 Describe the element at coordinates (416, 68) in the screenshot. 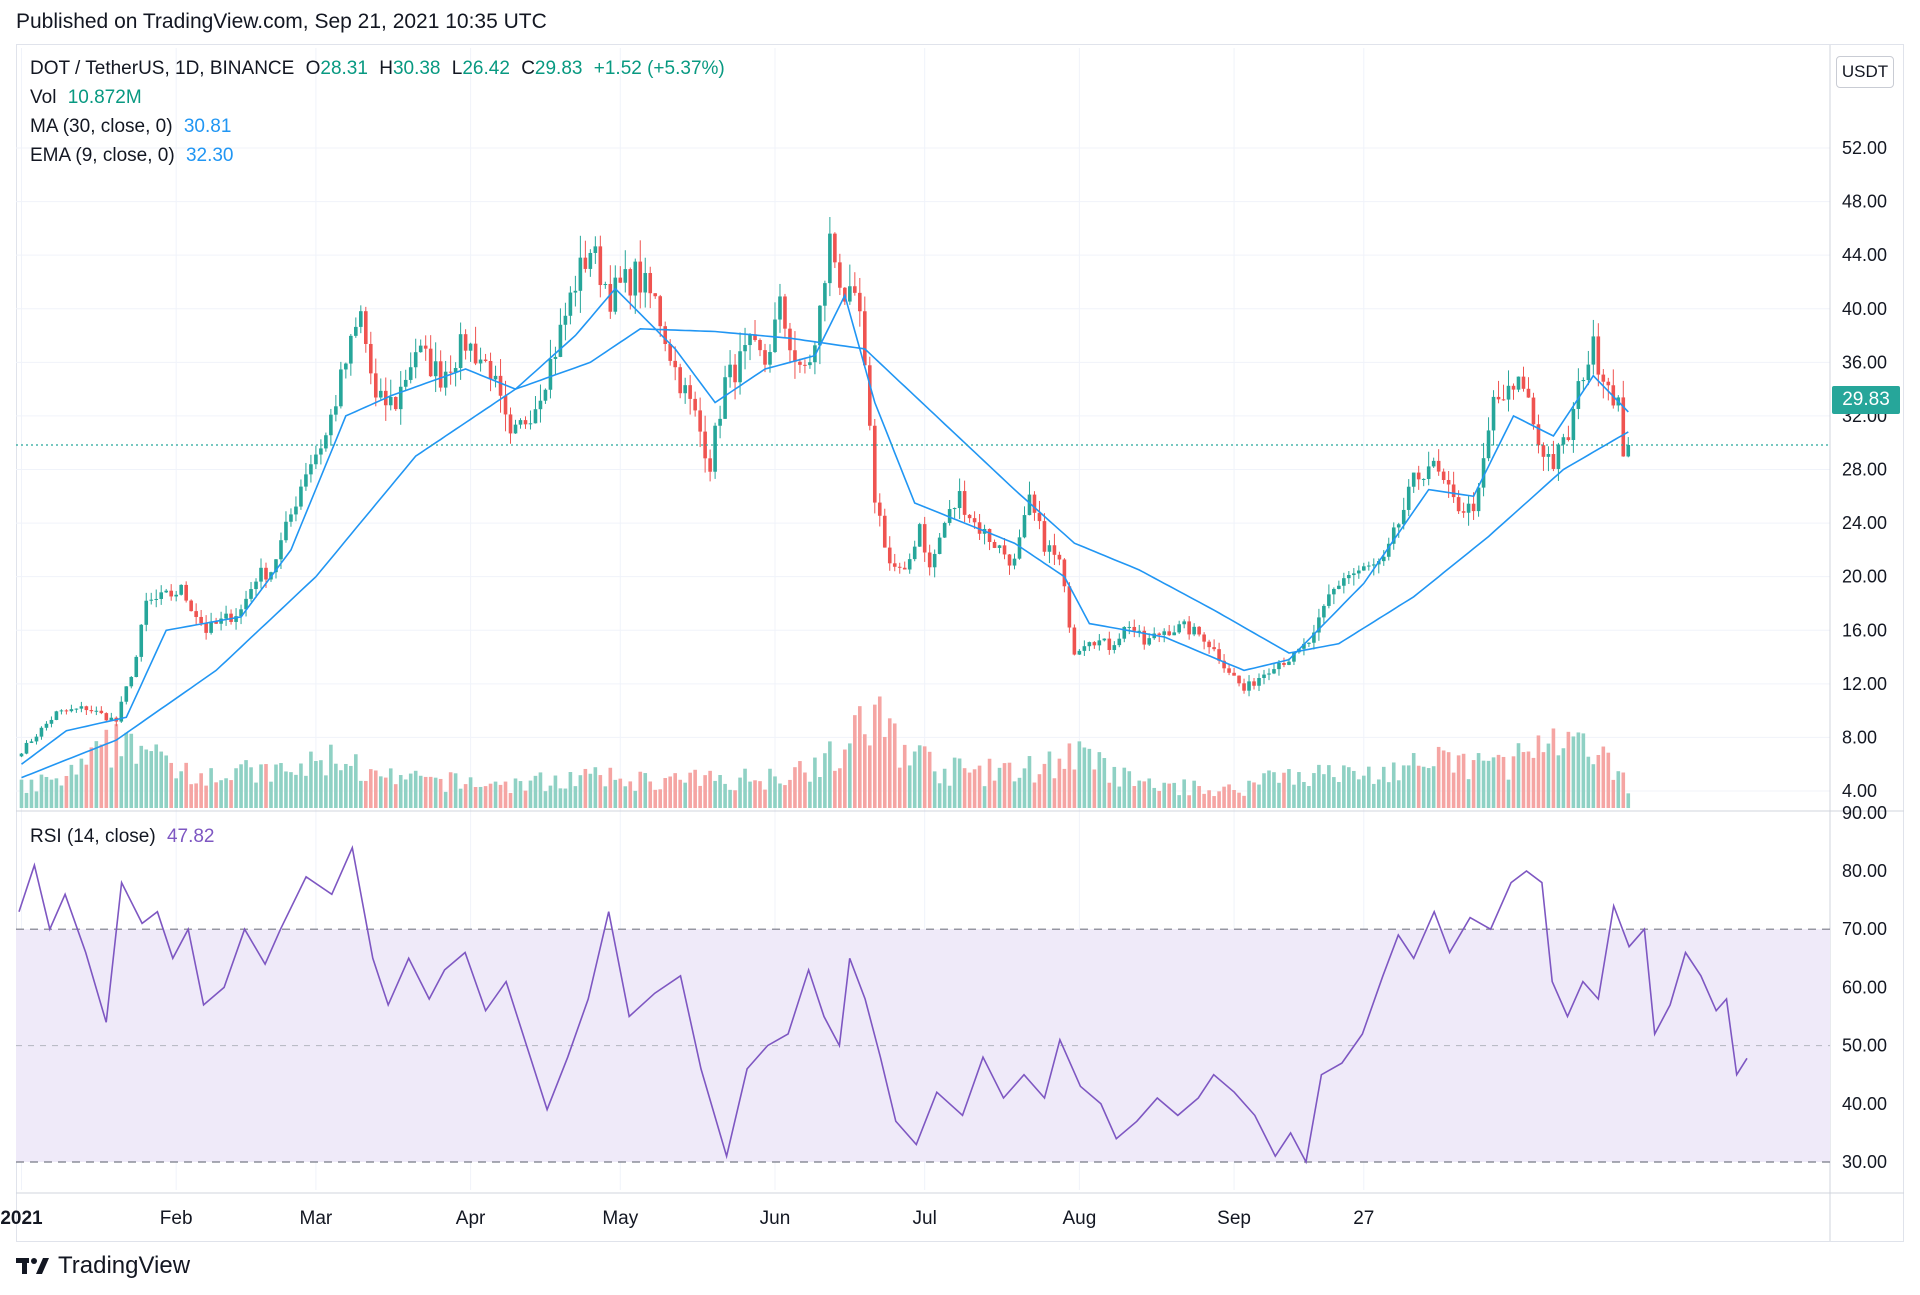

I see `legend-high: 30.38` at that location.